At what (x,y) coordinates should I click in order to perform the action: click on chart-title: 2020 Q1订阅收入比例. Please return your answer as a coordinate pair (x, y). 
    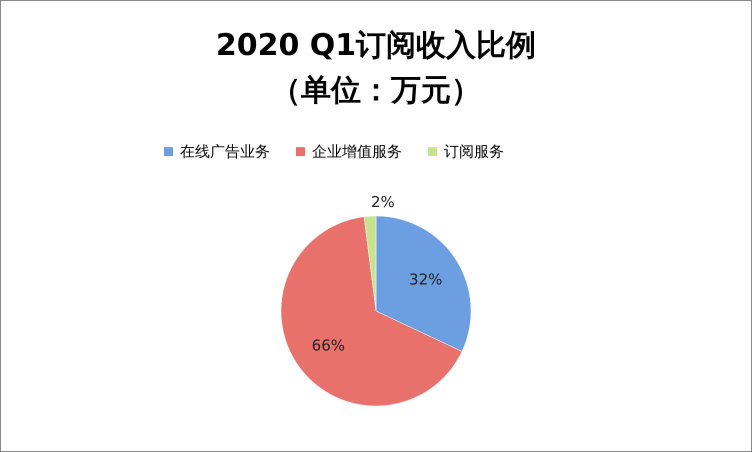
    Looking at the image, I should click on (376, 45).